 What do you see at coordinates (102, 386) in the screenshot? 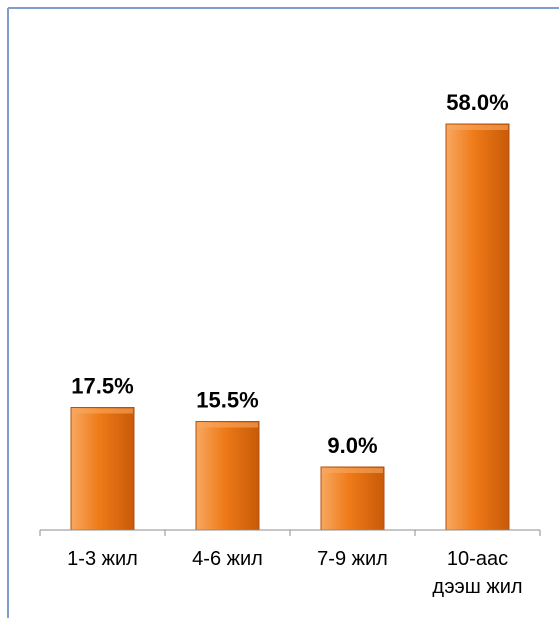
I see `bar-1-value-label: 17.5%` at bounding box center [102, 386].